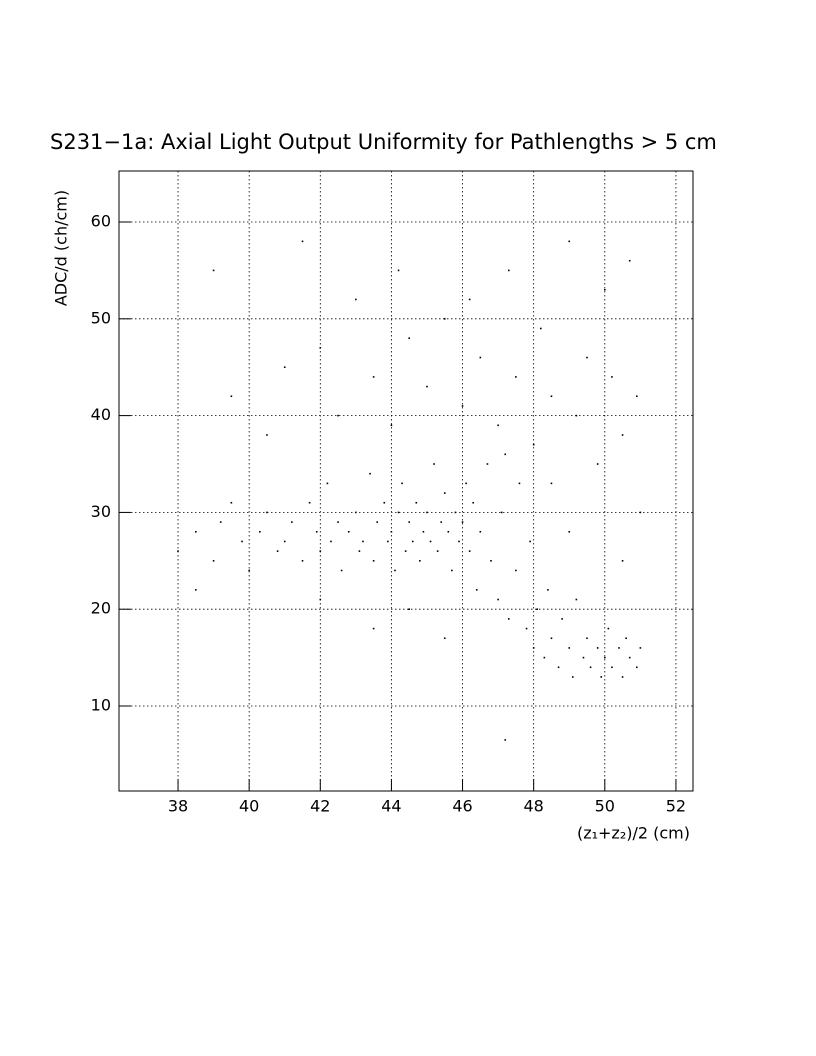 The image size is (816, 1056). I want to click on x-tick-label: 48, so click(533, 806).